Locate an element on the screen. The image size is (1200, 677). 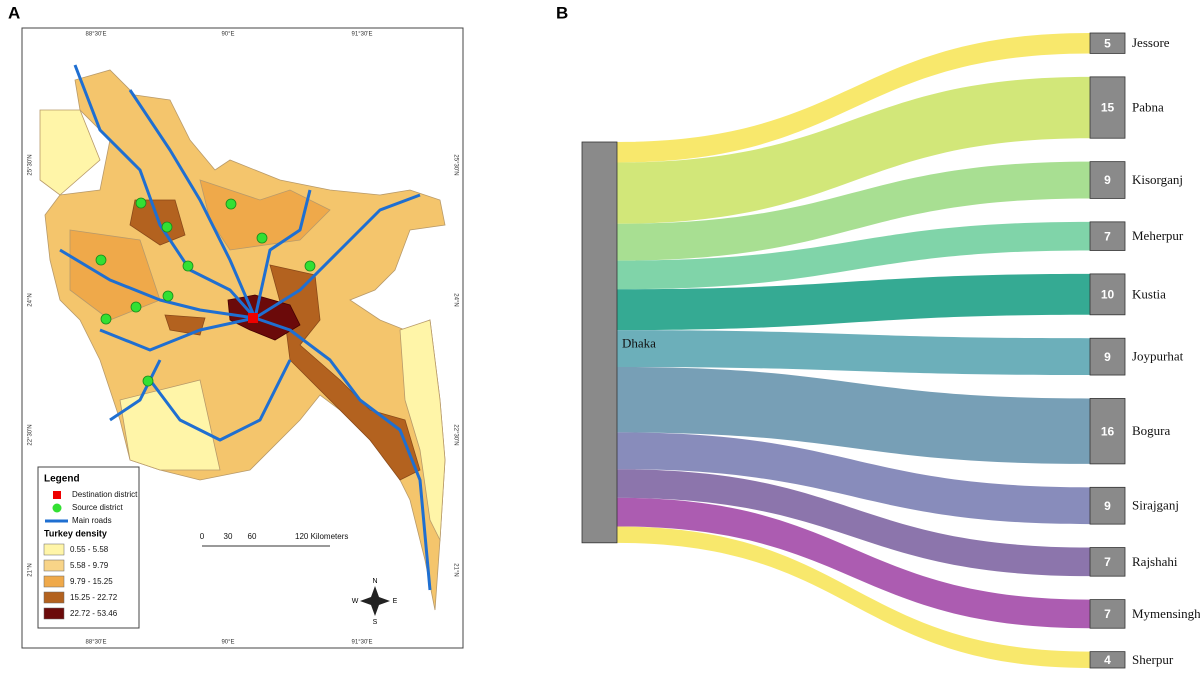
node-value: 4 is located at coordinates (1107, 660).